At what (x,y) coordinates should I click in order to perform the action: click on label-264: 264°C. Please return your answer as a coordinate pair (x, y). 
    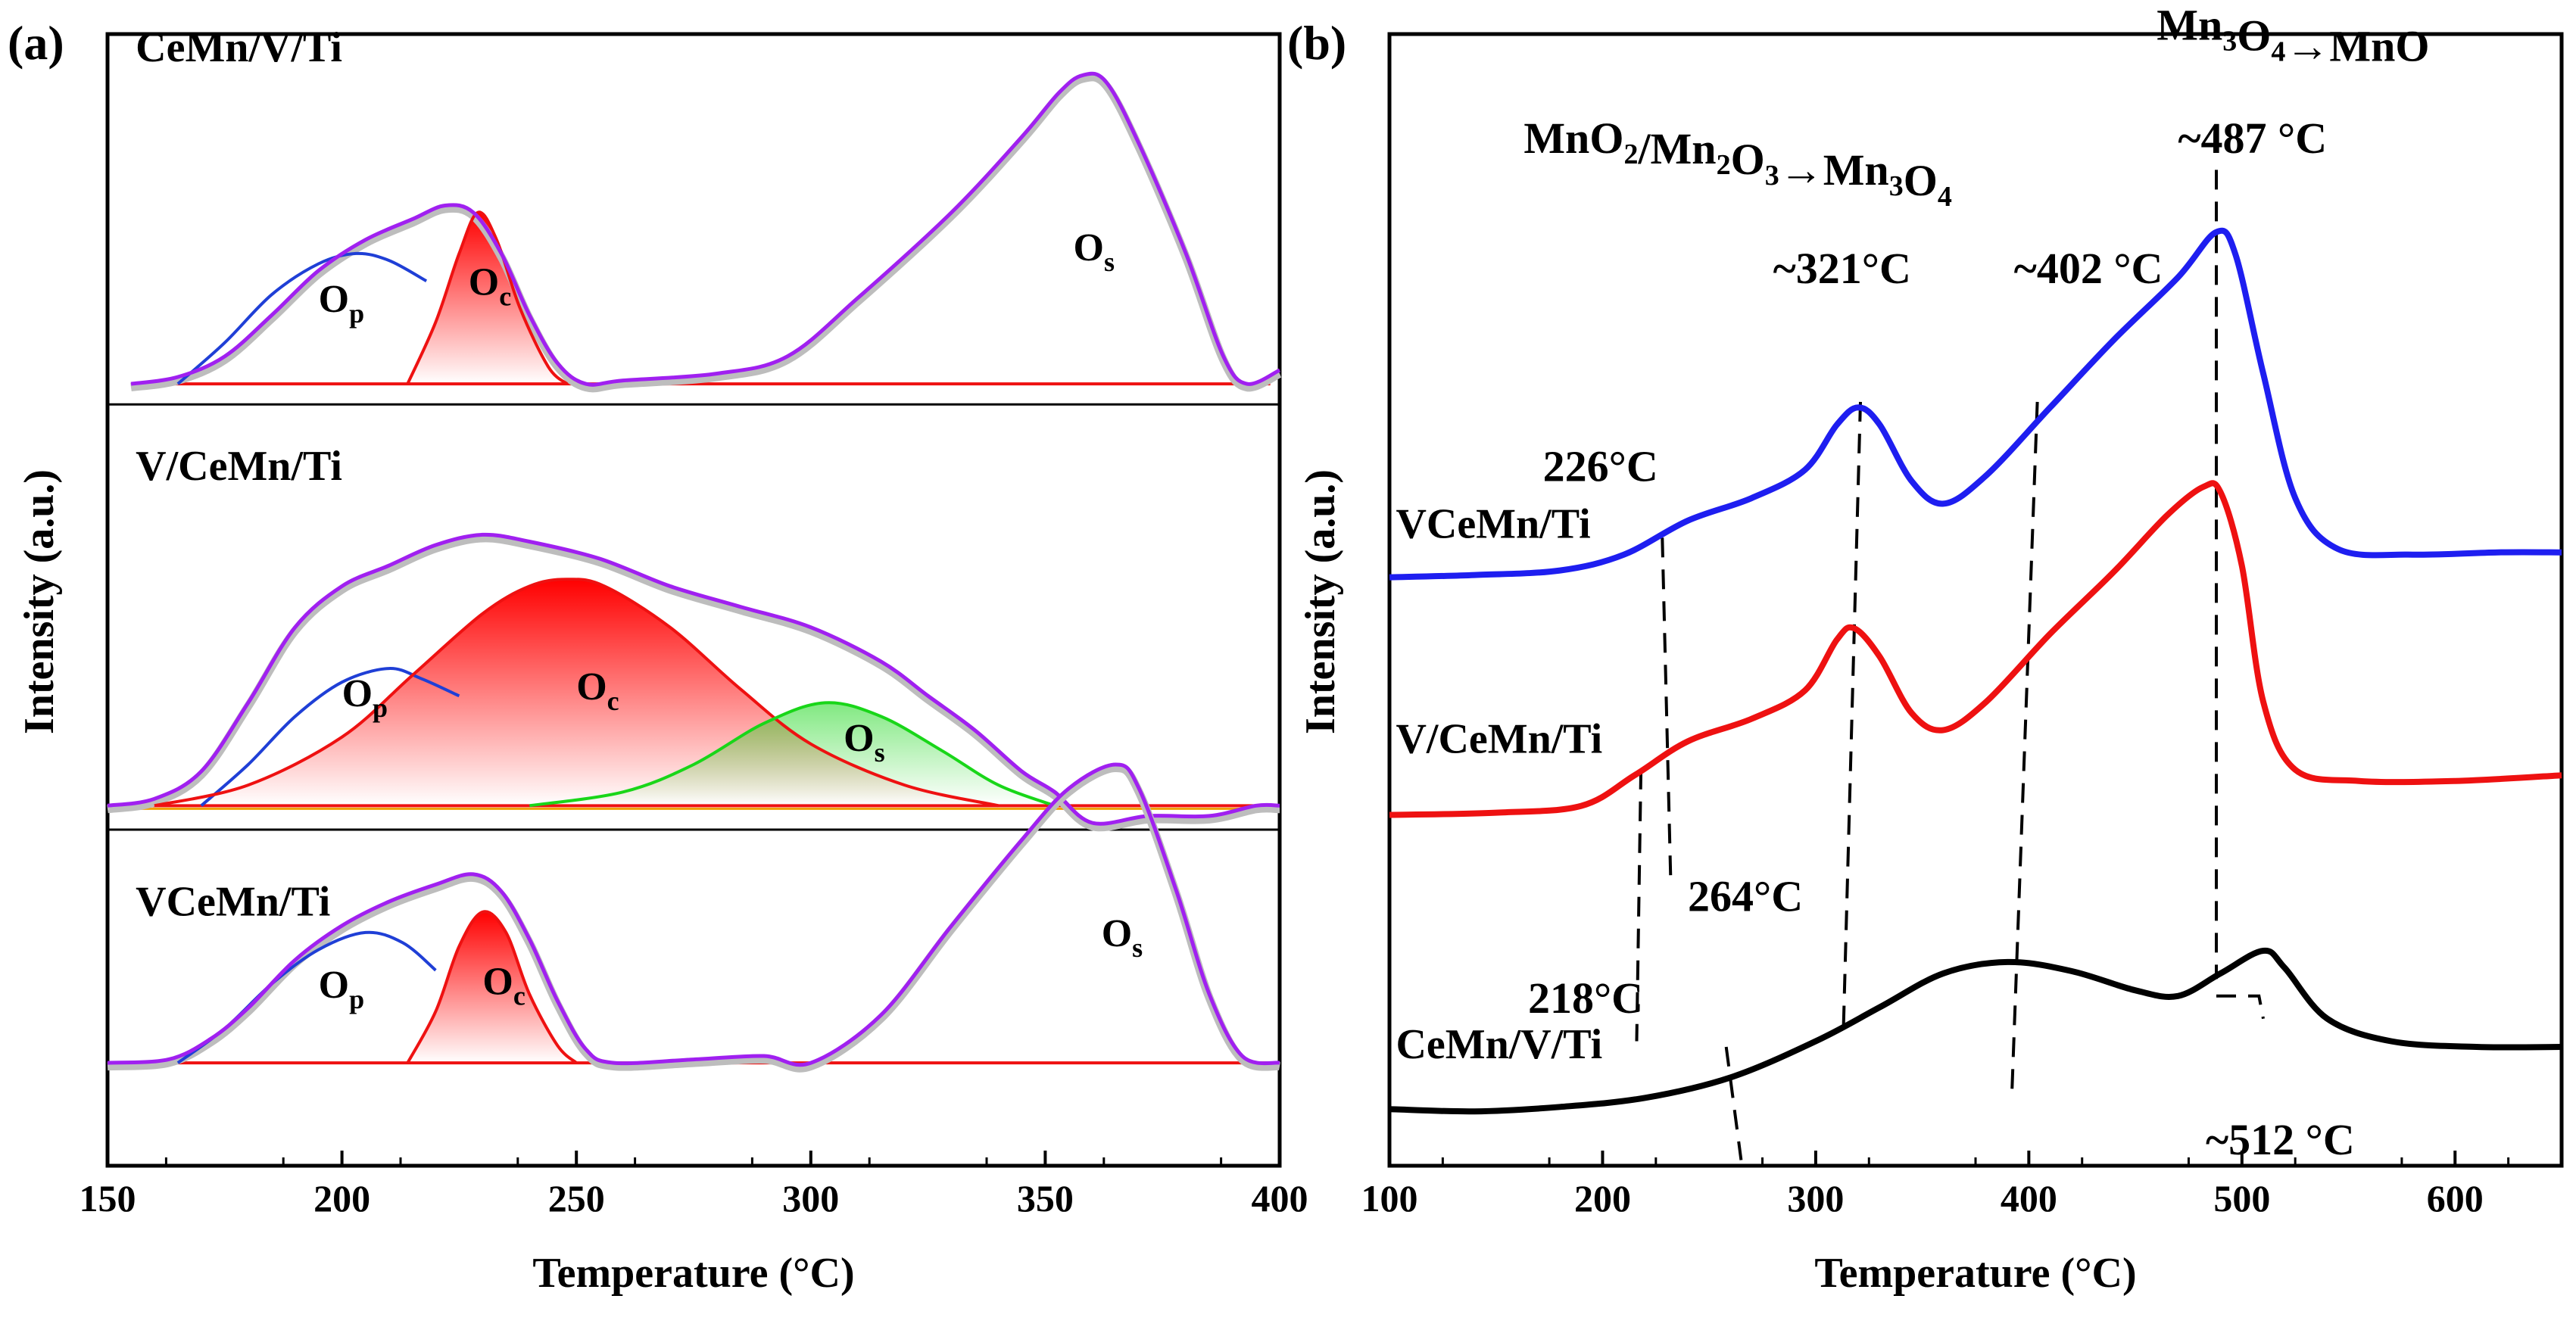
    Looking at the image, I should click on (1745, 896).